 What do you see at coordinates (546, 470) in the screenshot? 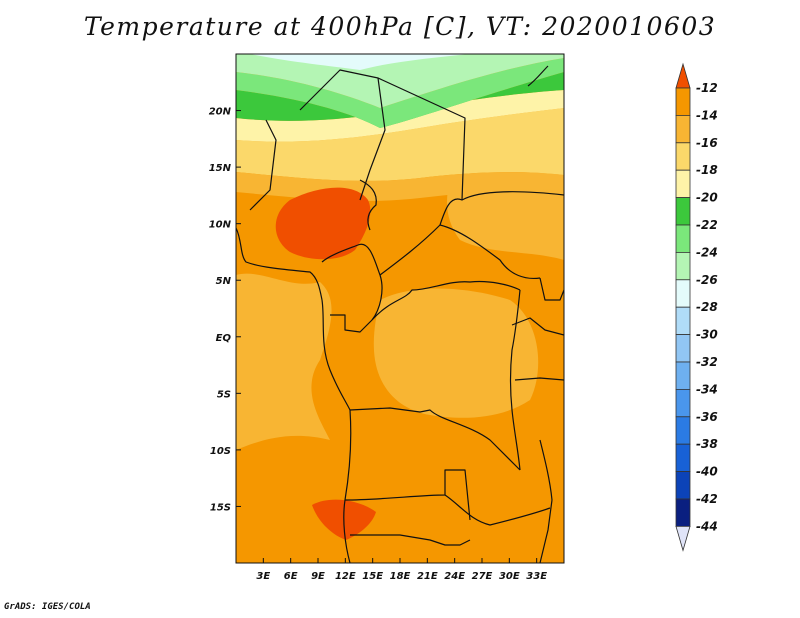
I see `border-tanzania` at bounding box center [546, 470].